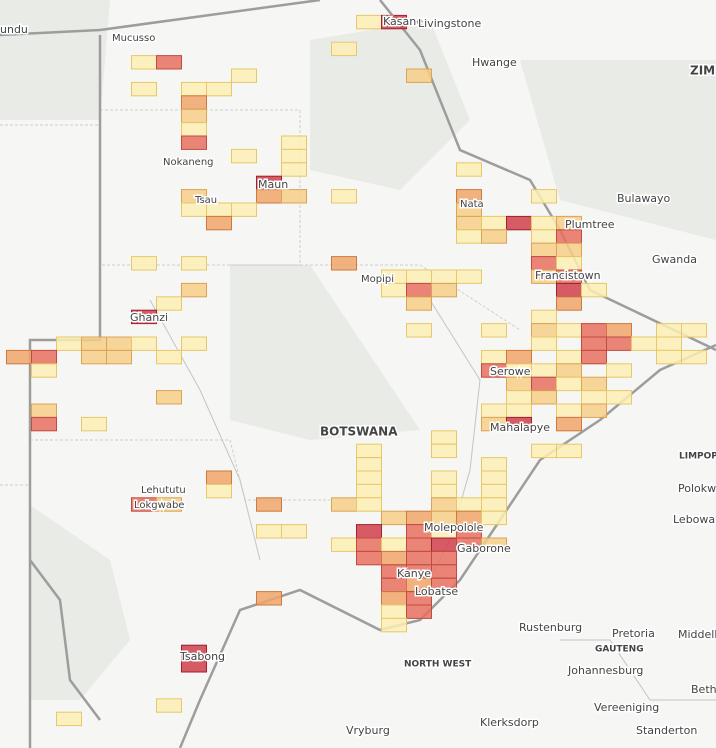 The width and height of the screenshot is (716, 748). What do you see at coordinates (644, 198) in the screenshot?
I see `place-label: Bulawayo` at bounding box center [644, 198].